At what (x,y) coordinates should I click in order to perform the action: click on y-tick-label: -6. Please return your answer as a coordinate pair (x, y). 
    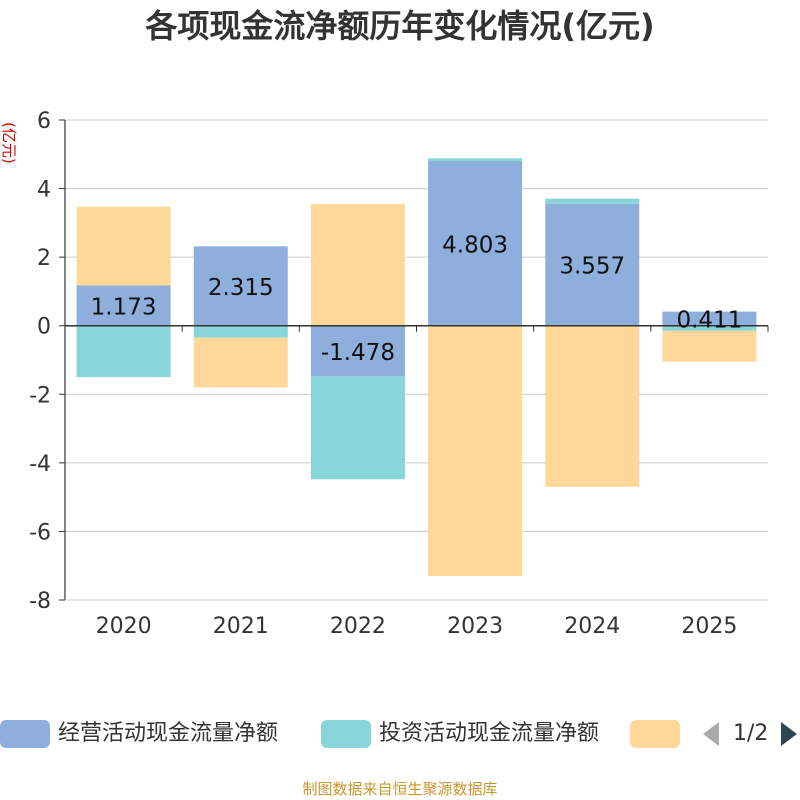
    Looking at the image, I should click on (40, 532).